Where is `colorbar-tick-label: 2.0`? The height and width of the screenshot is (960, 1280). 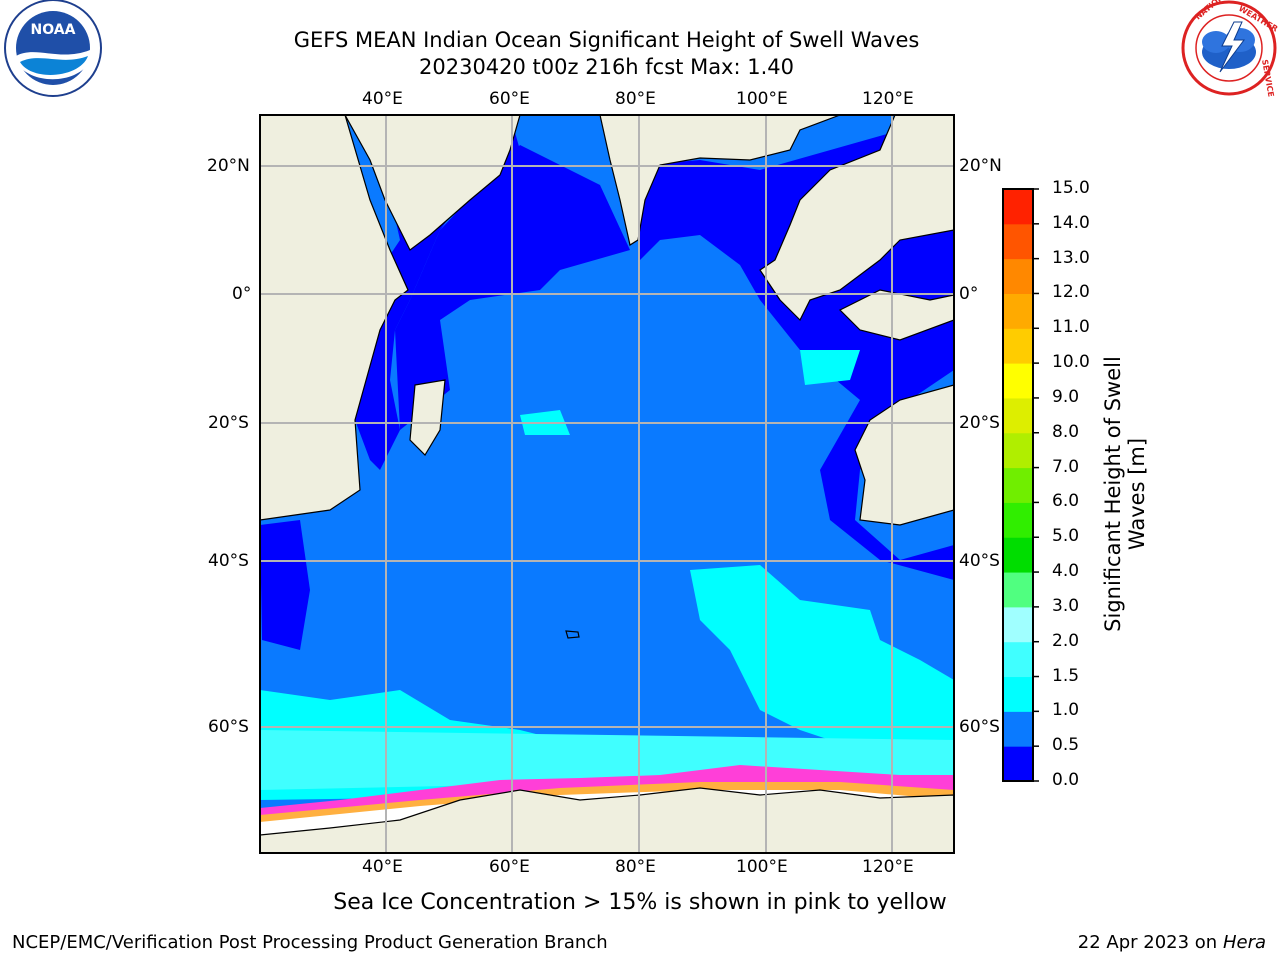
colorbar-tick-label: 2.0 is located at coordinates (1066, 640).